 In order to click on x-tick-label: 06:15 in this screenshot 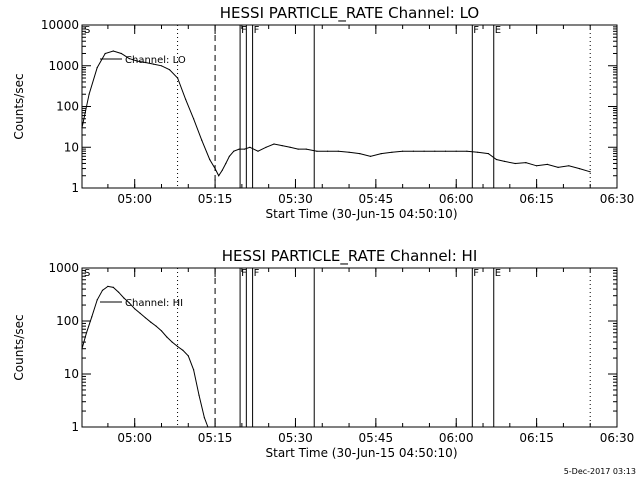, I will do `click(536, 199)`.